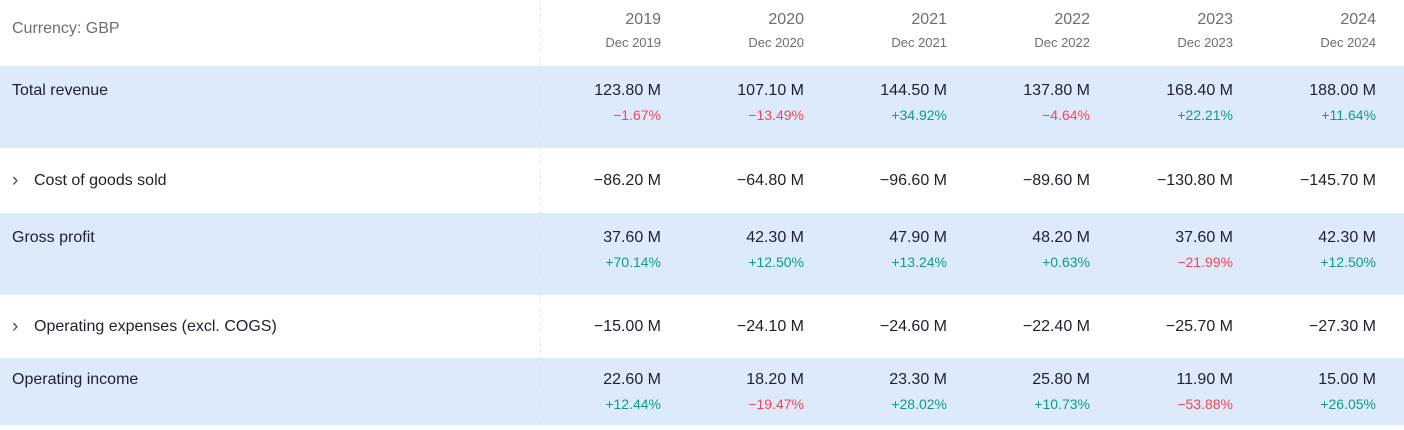 The image size is (1404, 430). What do you see at coordinates (589, 261) in the screenshot?
I see `value-cell: 37.60 M +70.14%` at bounding box center [589, 261].